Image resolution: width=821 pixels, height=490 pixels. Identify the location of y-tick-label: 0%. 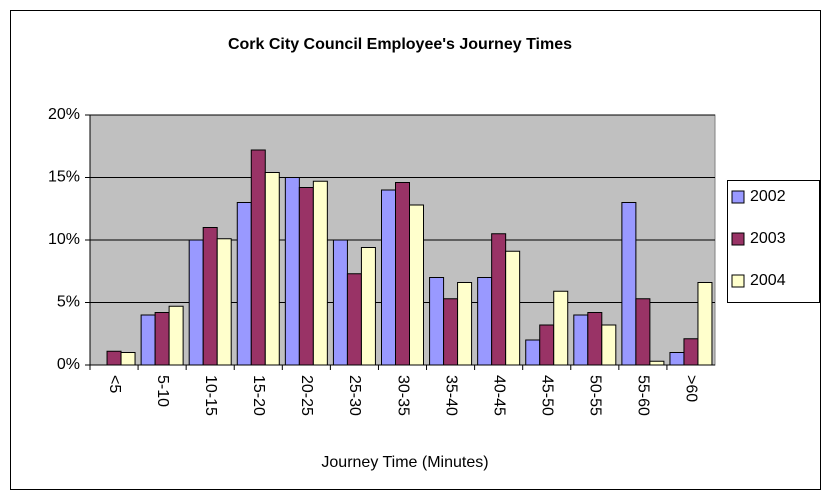
(68, 364).